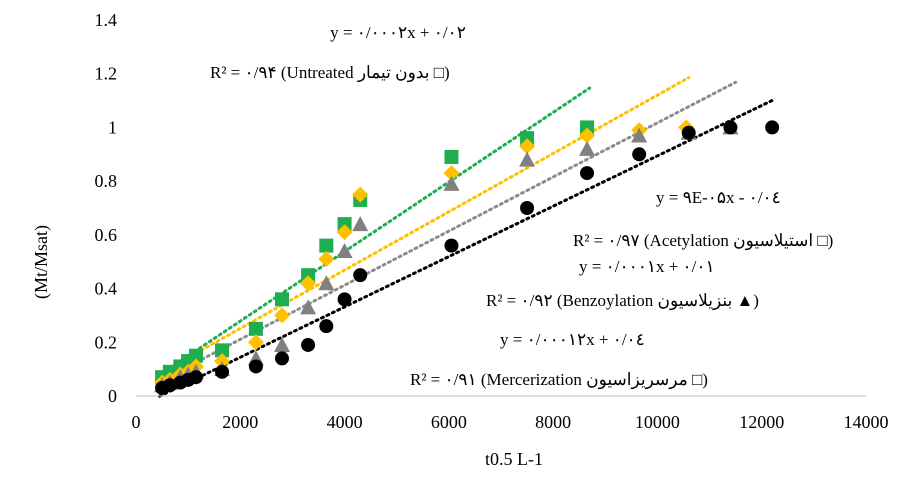 The height and width of the screenshot is (477, 903). Describe the element at coordinates (553, 422) in the screenshot. I see `x-tick-label: 8000` at that location.